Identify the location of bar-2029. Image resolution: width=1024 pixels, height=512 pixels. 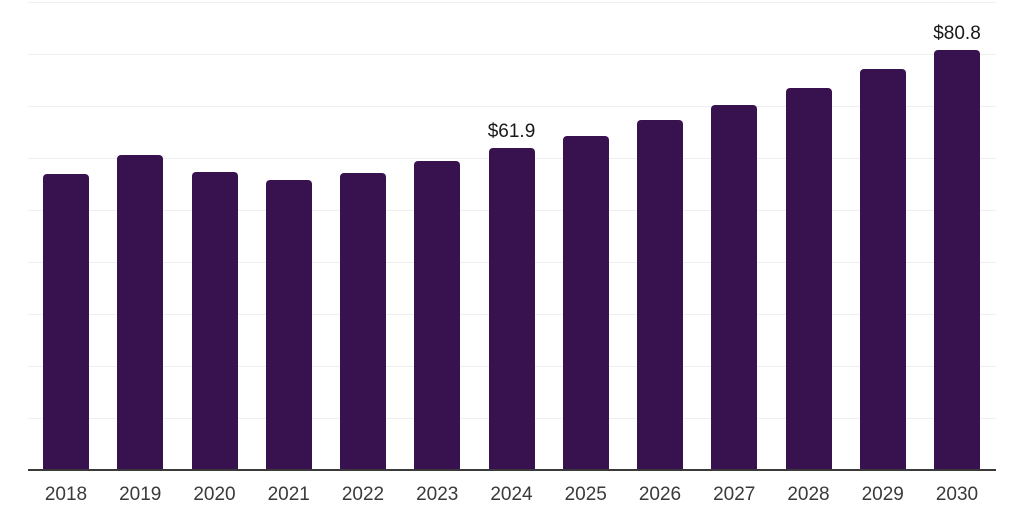
(882, 269).